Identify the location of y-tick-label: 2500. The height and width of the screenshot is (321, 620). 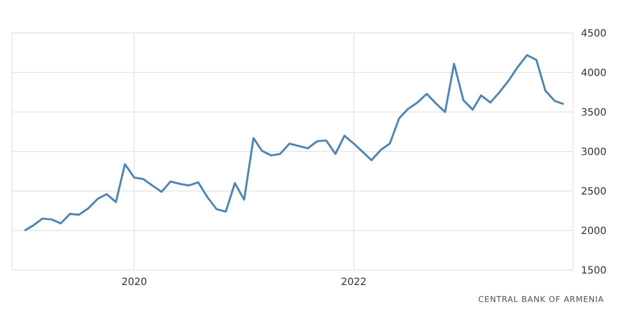
(593, 192).